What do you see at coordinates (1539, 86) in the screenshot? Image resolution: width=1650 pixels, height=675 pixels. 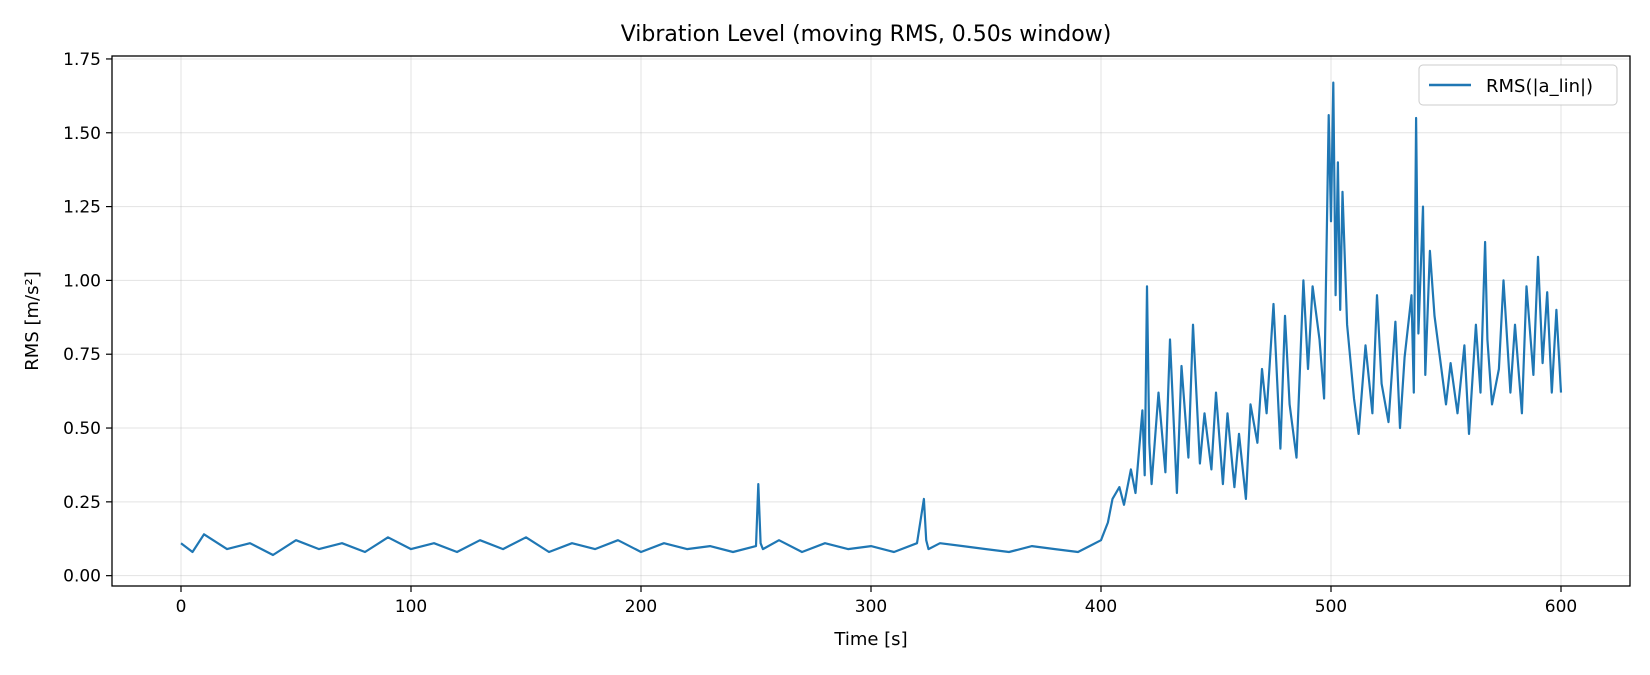 I see `legend-entry: RMS(|a_lin|)` at bounding box center [1539, 86].